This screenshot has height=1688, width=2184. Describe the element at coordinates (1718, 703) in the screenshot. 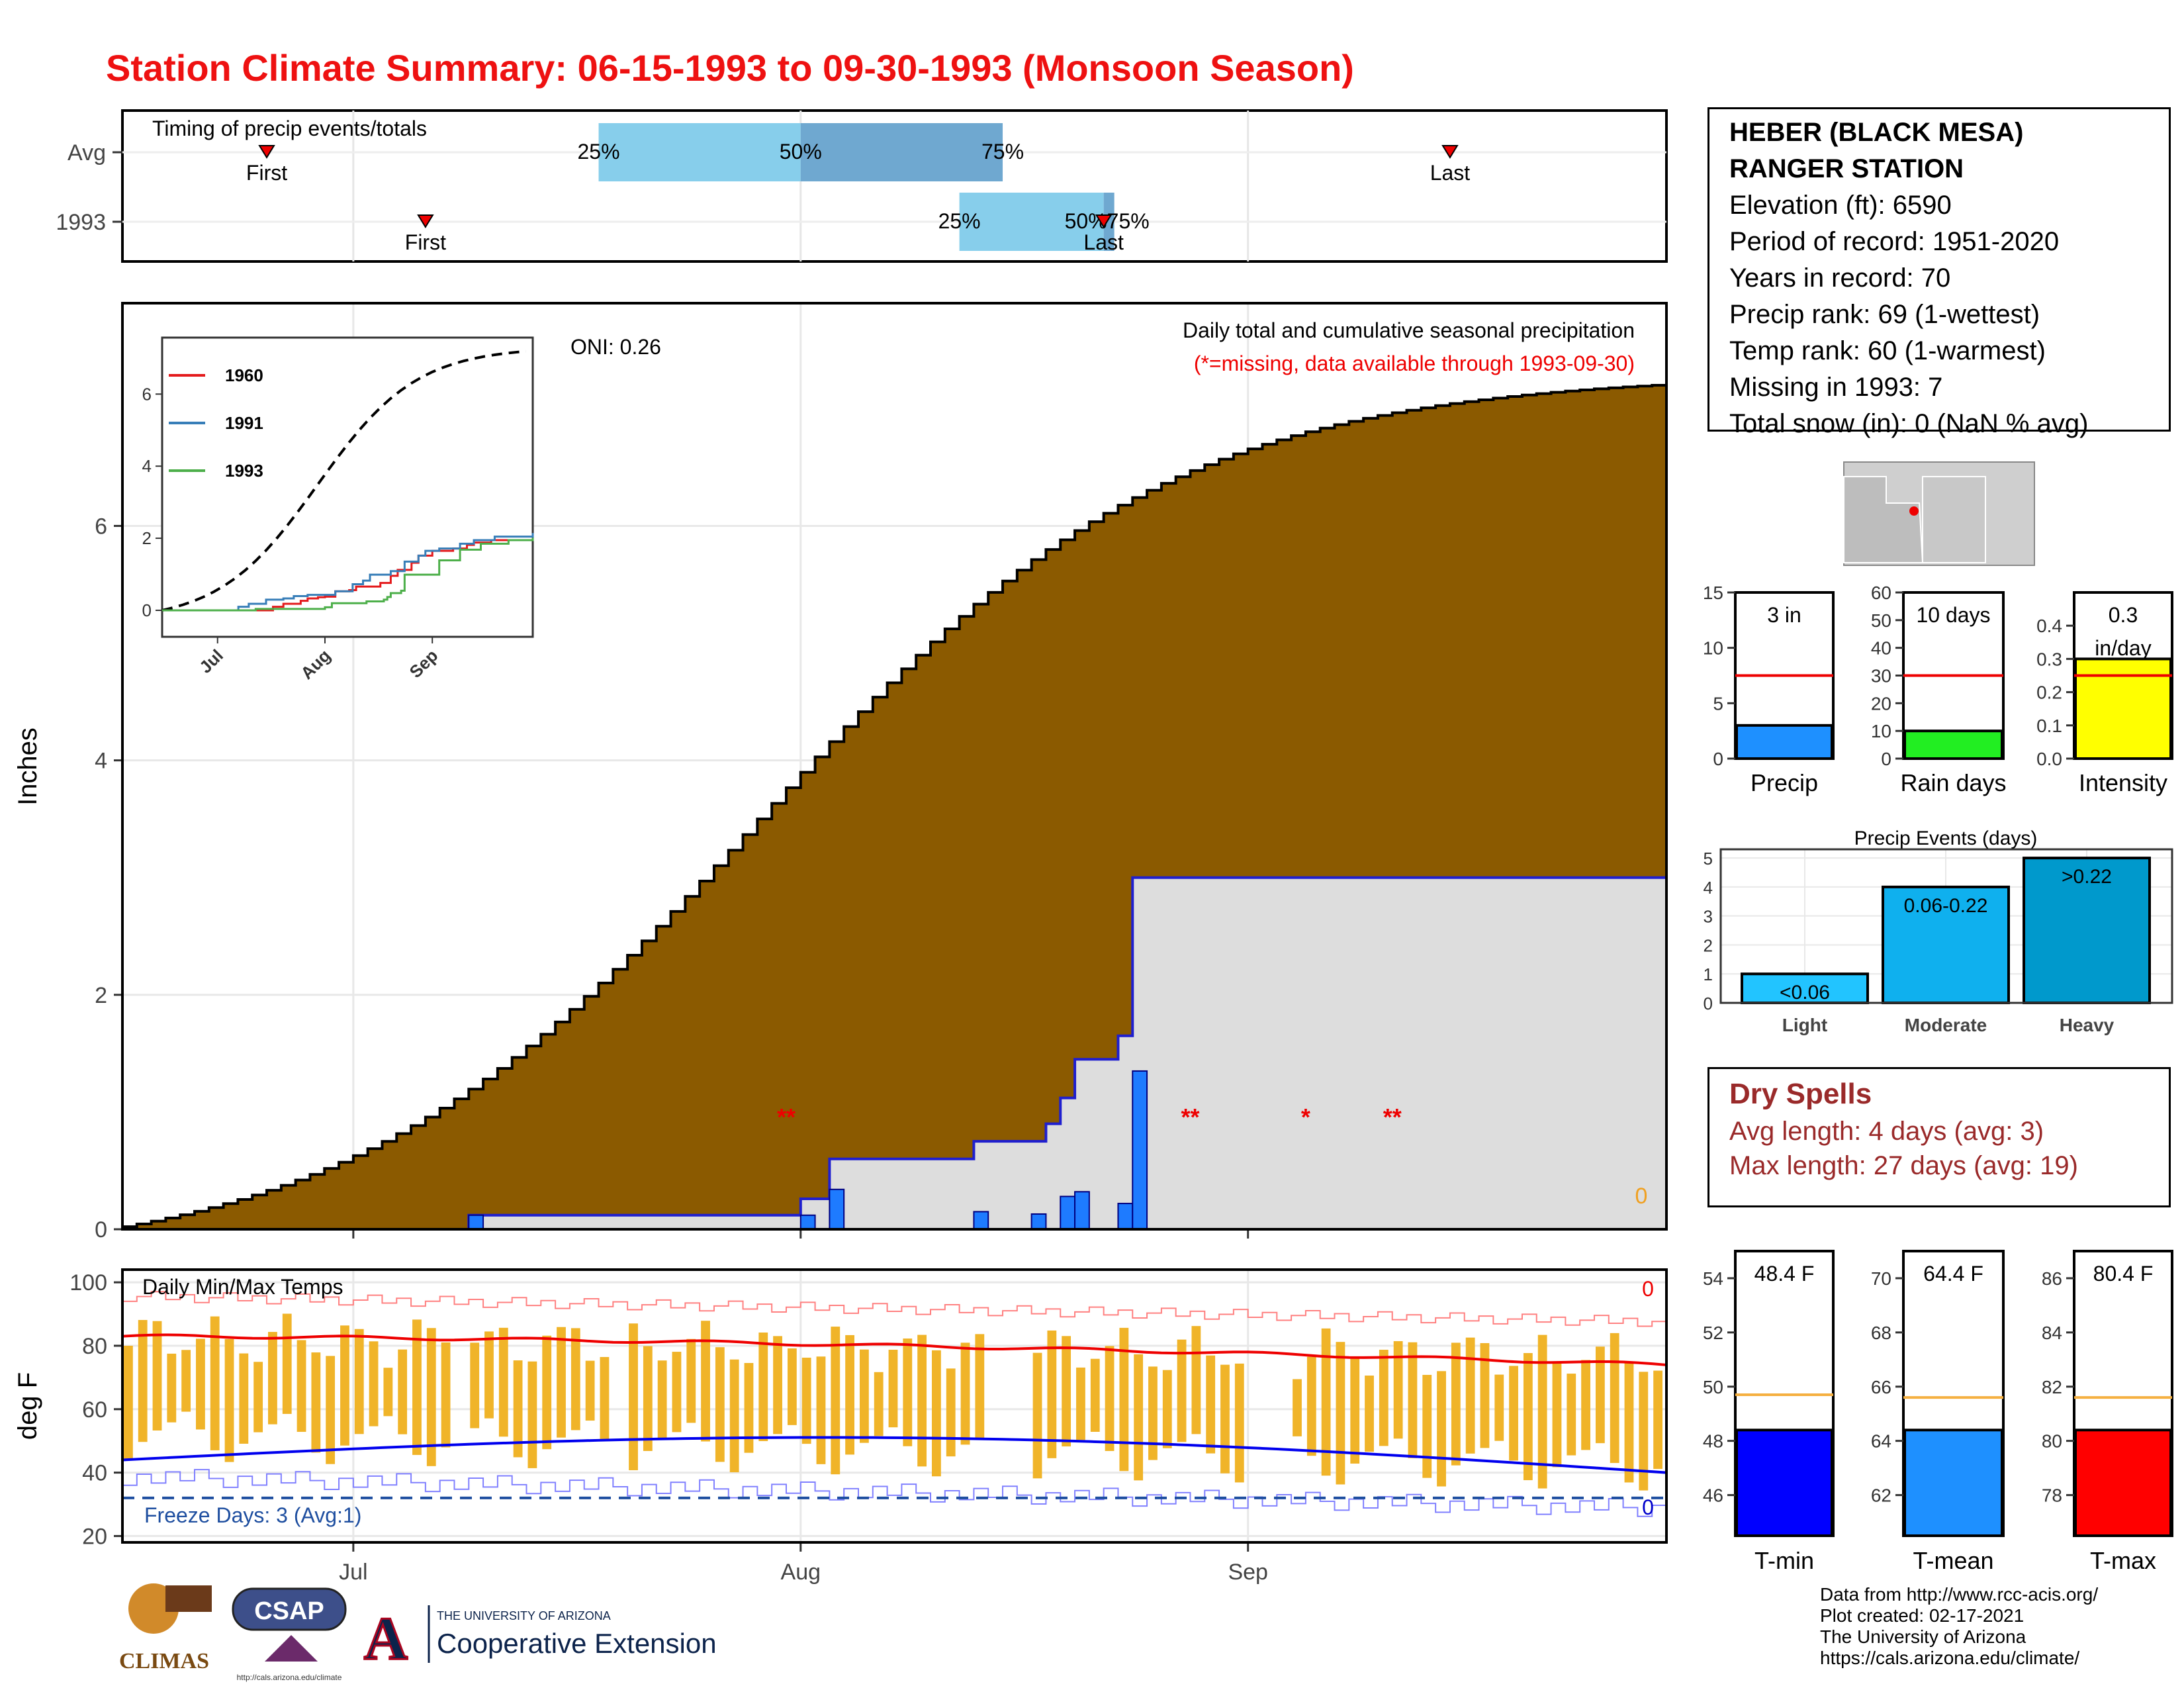

I see `mini-ytick-label: 5` at that location.